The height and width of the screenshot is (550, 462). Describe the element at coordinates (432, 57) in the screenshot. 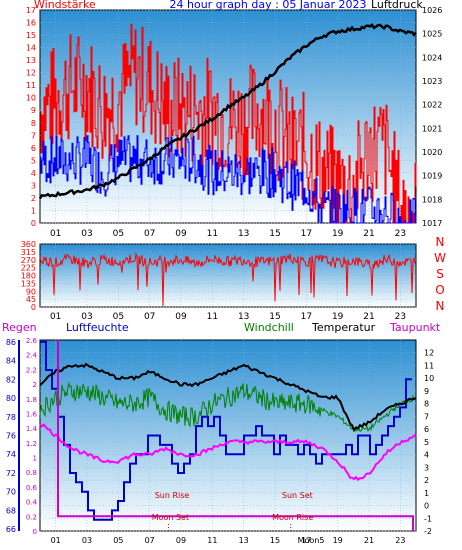

I see `pressure-tick-label: 1024` at that location.